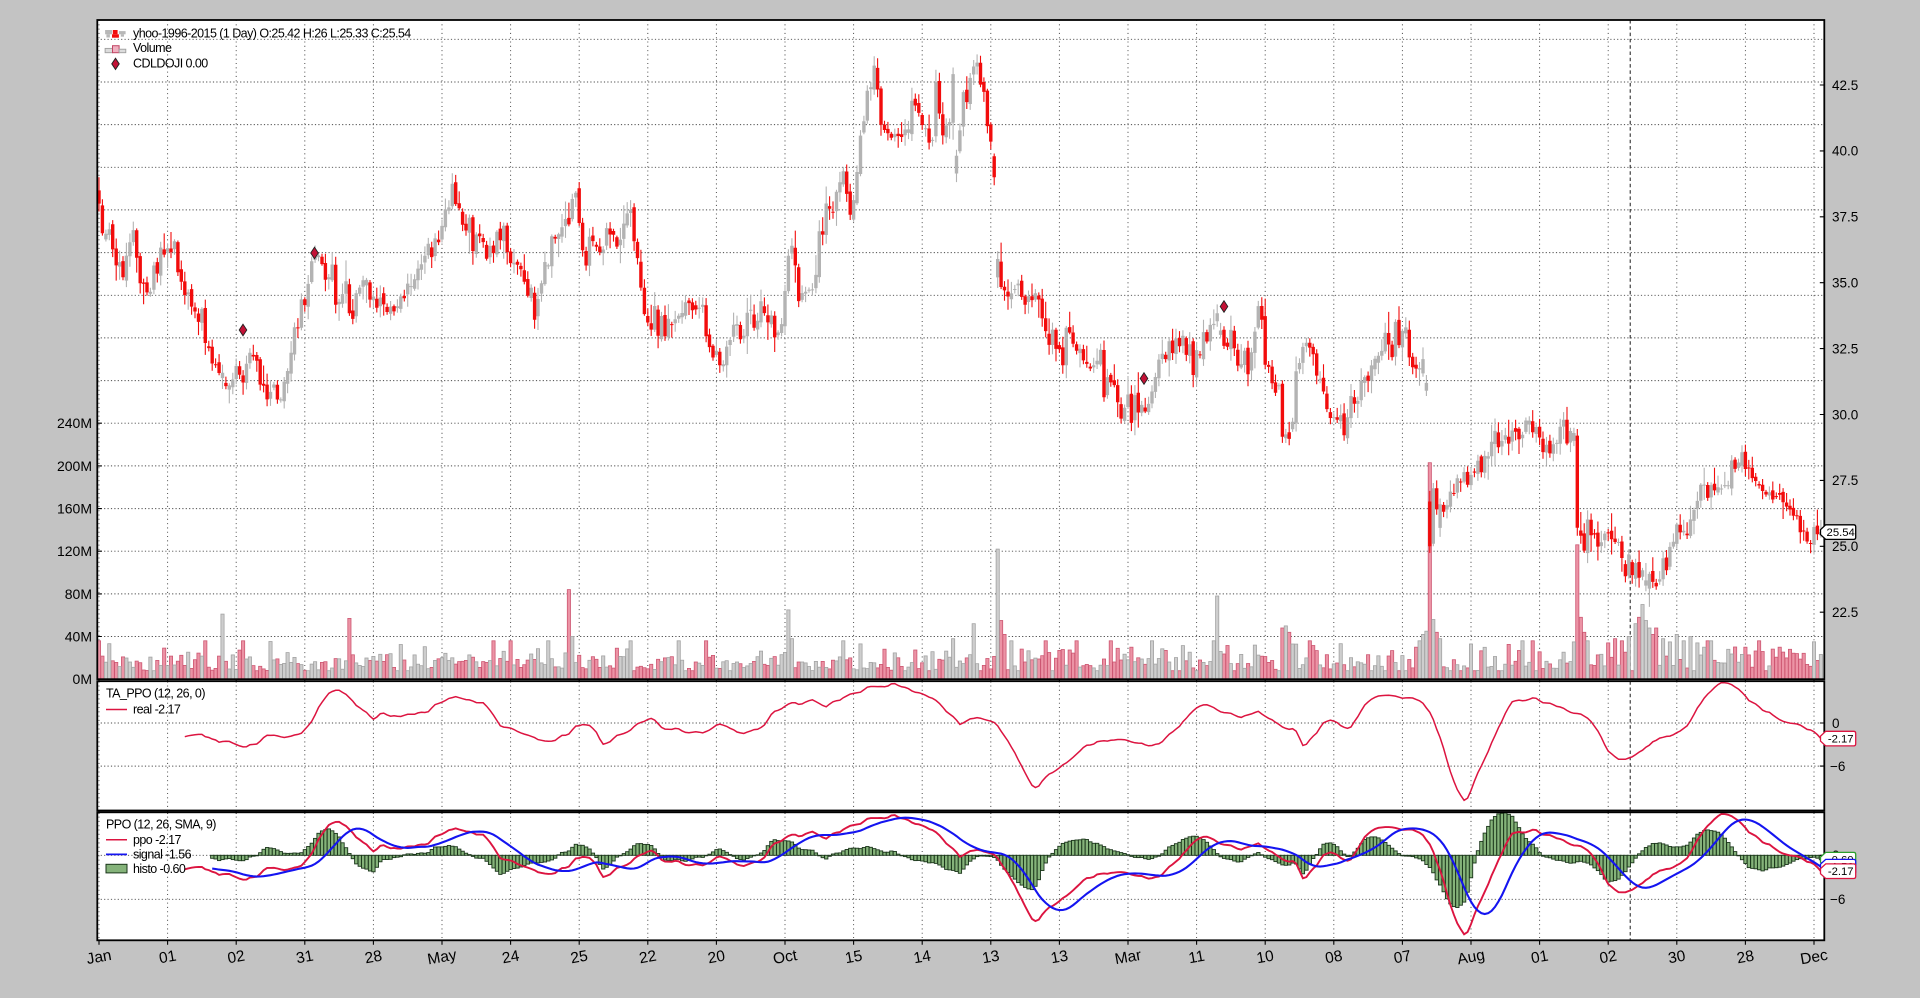 The width and height of the screenshot is (1920, 998). What do you see at coordinates (1265, 958) in the screenshot?
I see `svg-text: 10` at bounding box center [1265, 958].